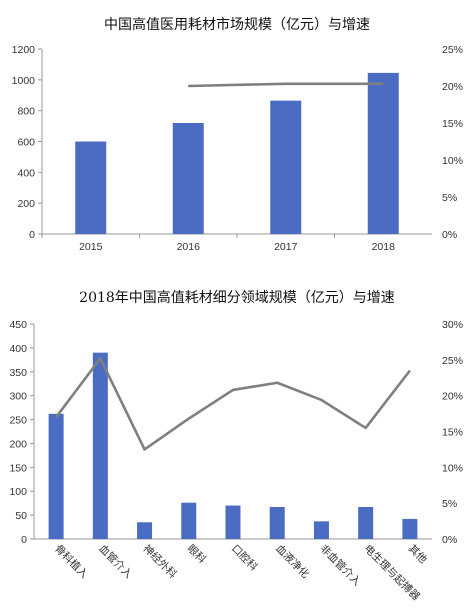  Describe the element at coordinates (21, 516) in the screenshot. I see `left-tick-label: 50` at that location.